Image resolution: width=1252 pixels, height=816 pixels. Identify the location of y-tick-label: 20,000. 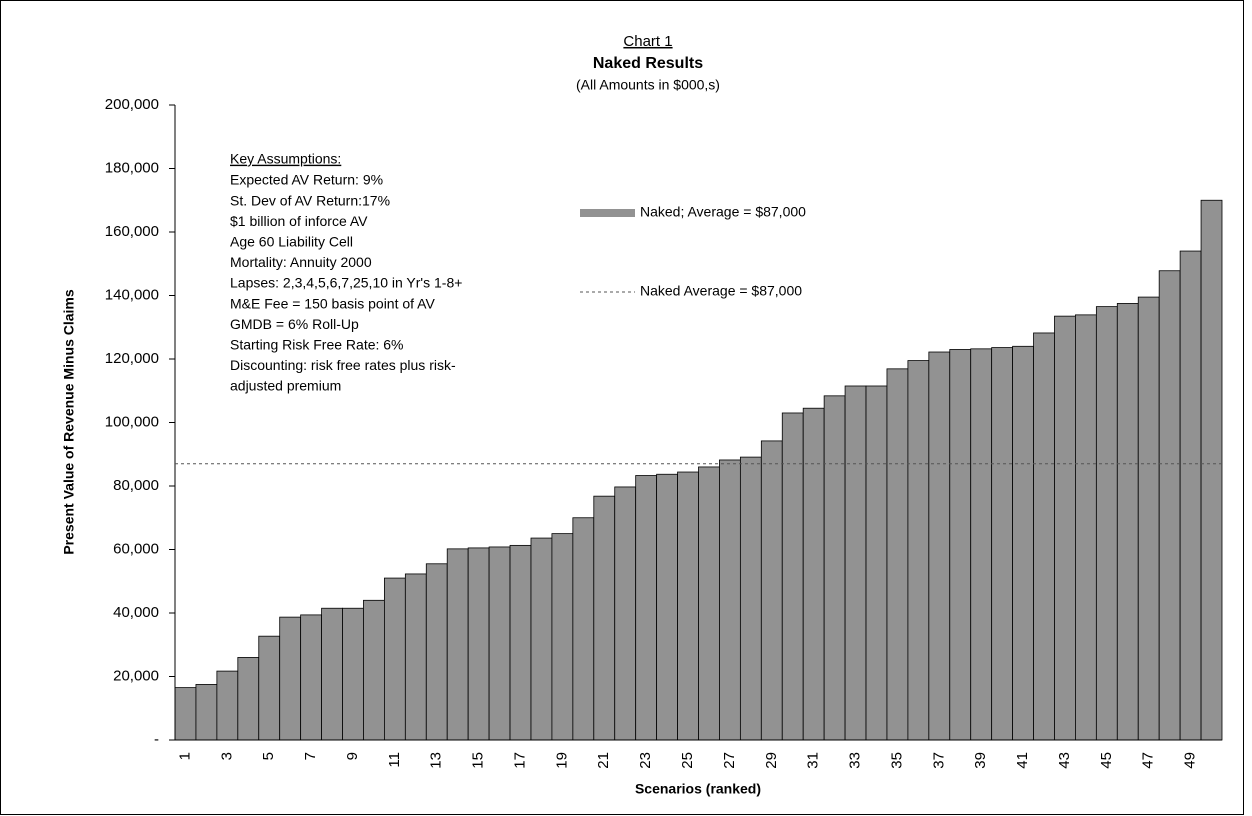
(136, 675).